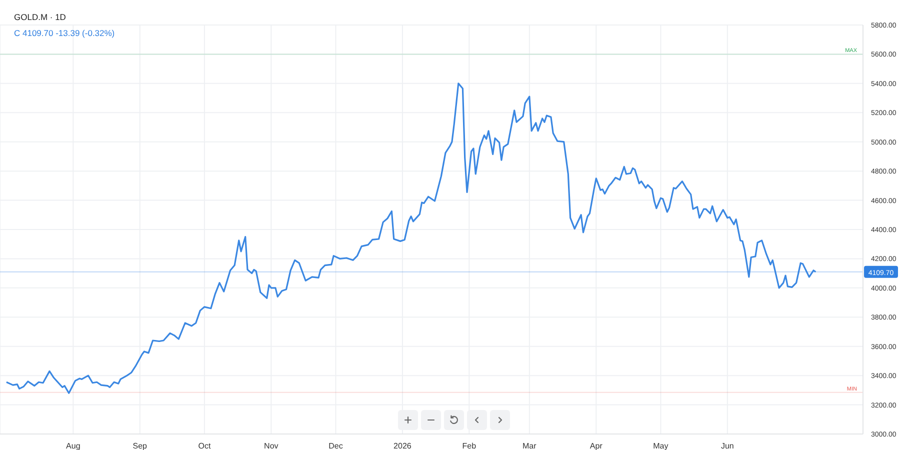  Describe the element at coordinates (140, 446) in the screenshot. I see `x-tick-label: Sep` at that location.